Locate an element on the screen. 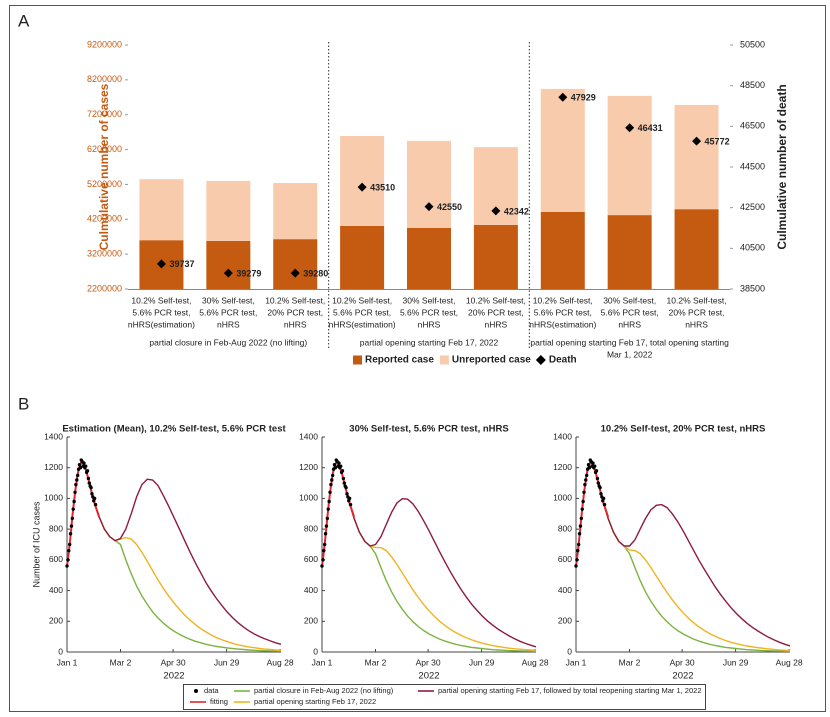 The width and height of the screenshot is (830, 717). x-tick-label: Jun 29 is located at coordinates (736, 662).